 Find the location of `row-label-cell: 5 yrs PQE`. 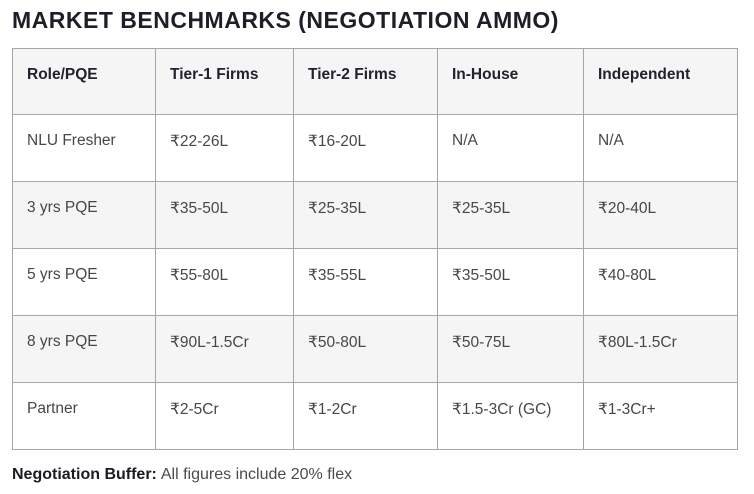

row-label-cell: 5 yrs PQE is located at coordinates (84, 282).